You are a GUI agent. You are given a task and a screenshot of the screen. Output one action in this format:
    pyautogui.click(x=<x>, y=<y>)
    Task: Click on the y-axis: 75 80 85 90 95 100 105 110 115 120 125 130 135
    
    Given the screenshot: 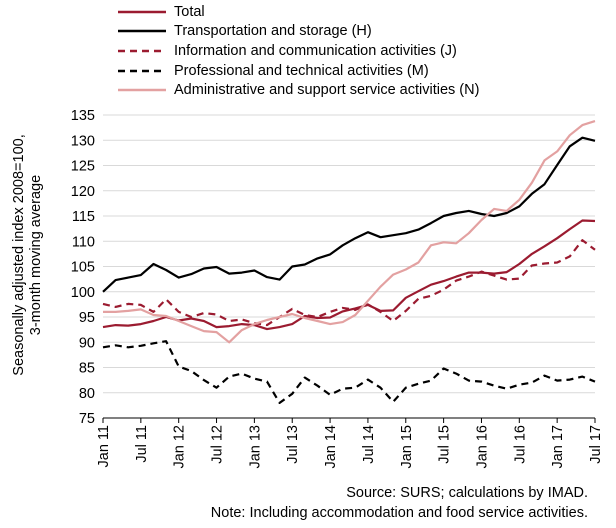 What is the action you would take?
    pyautogui.click(x=83, y=267)
    